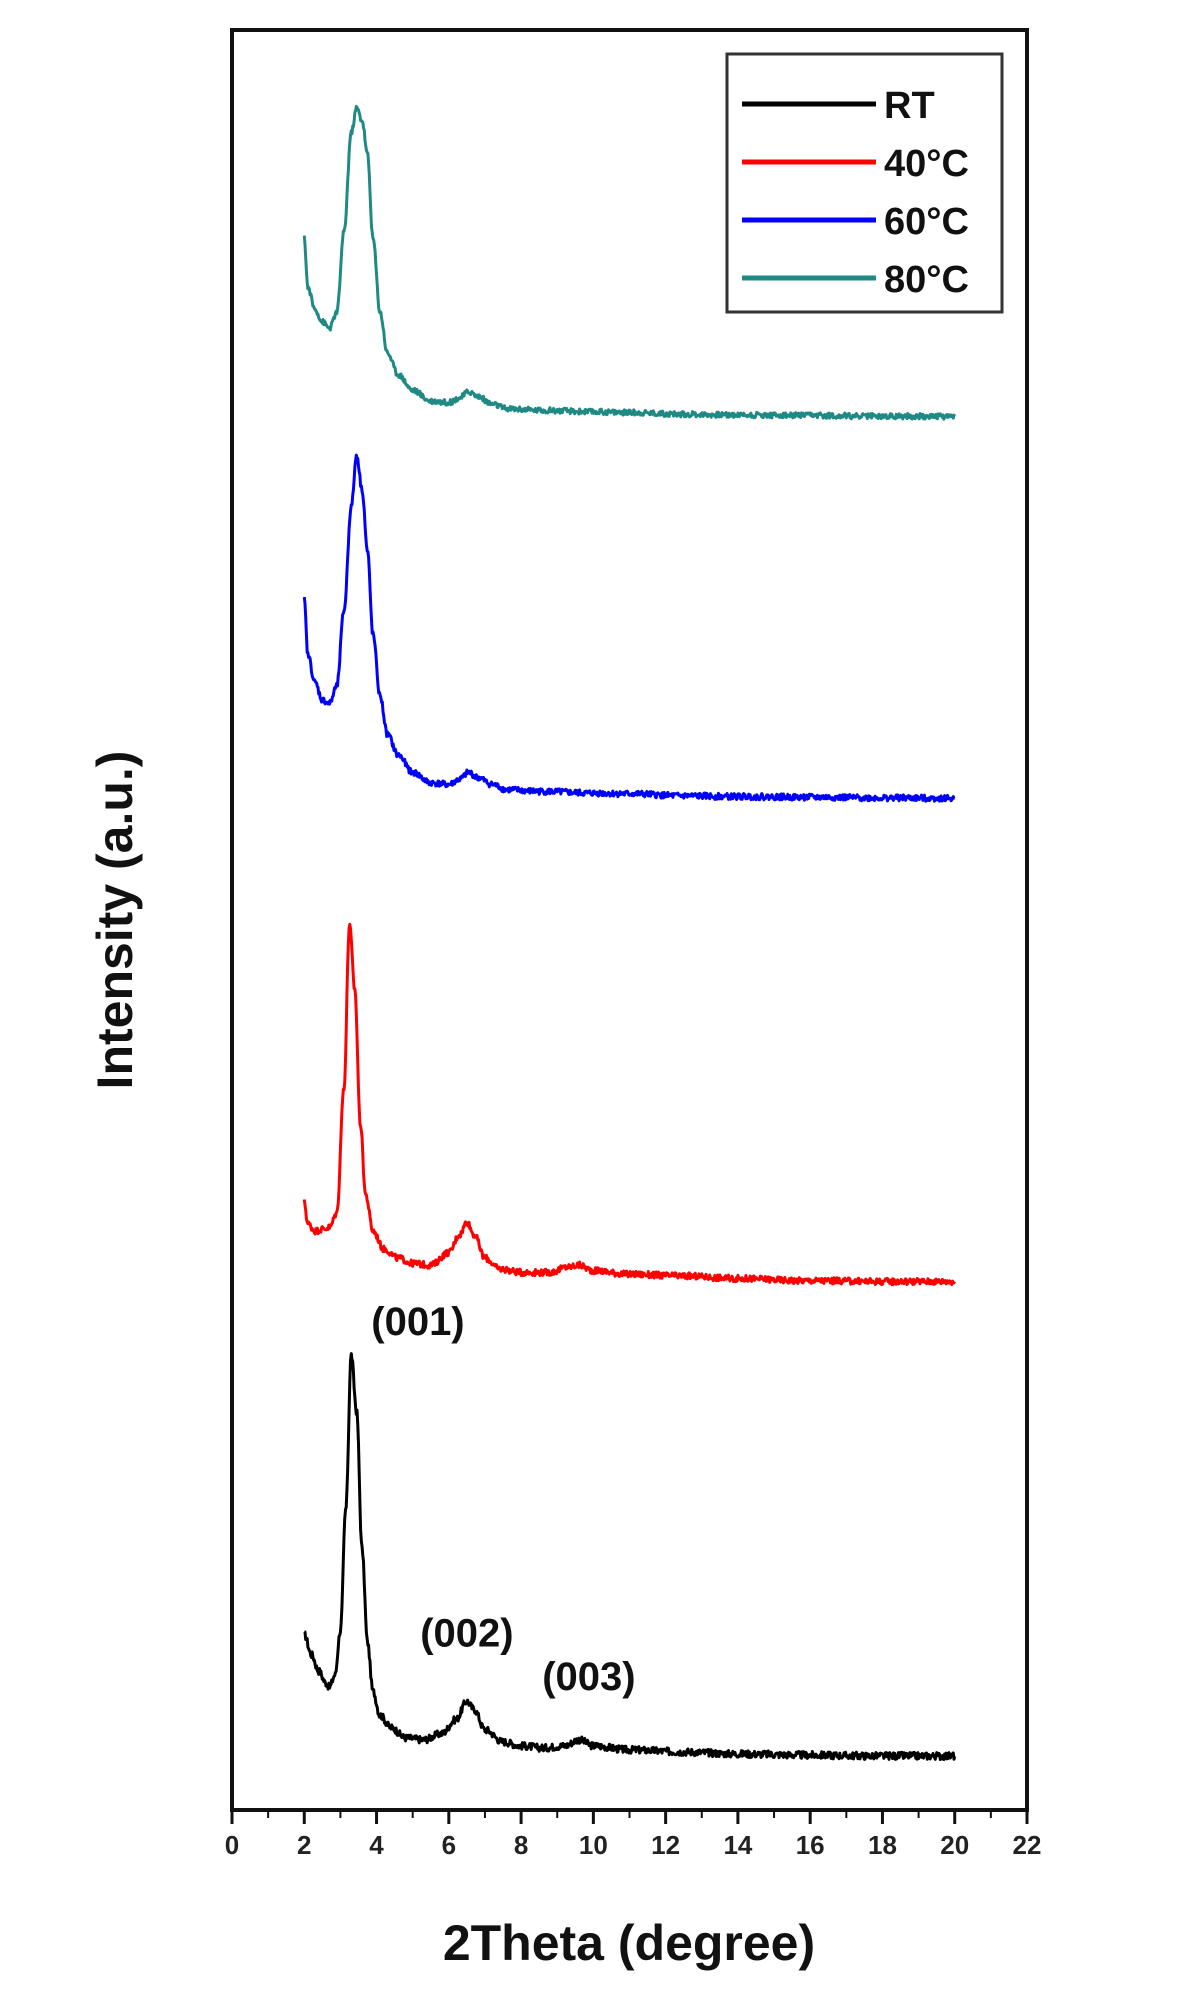 The width and height of the screenshot is (1179, 2011). What do you see at coordinates (926, 222) in the screenshot?
I see `legend-label: 60°C` at bounding box center [926, 222].